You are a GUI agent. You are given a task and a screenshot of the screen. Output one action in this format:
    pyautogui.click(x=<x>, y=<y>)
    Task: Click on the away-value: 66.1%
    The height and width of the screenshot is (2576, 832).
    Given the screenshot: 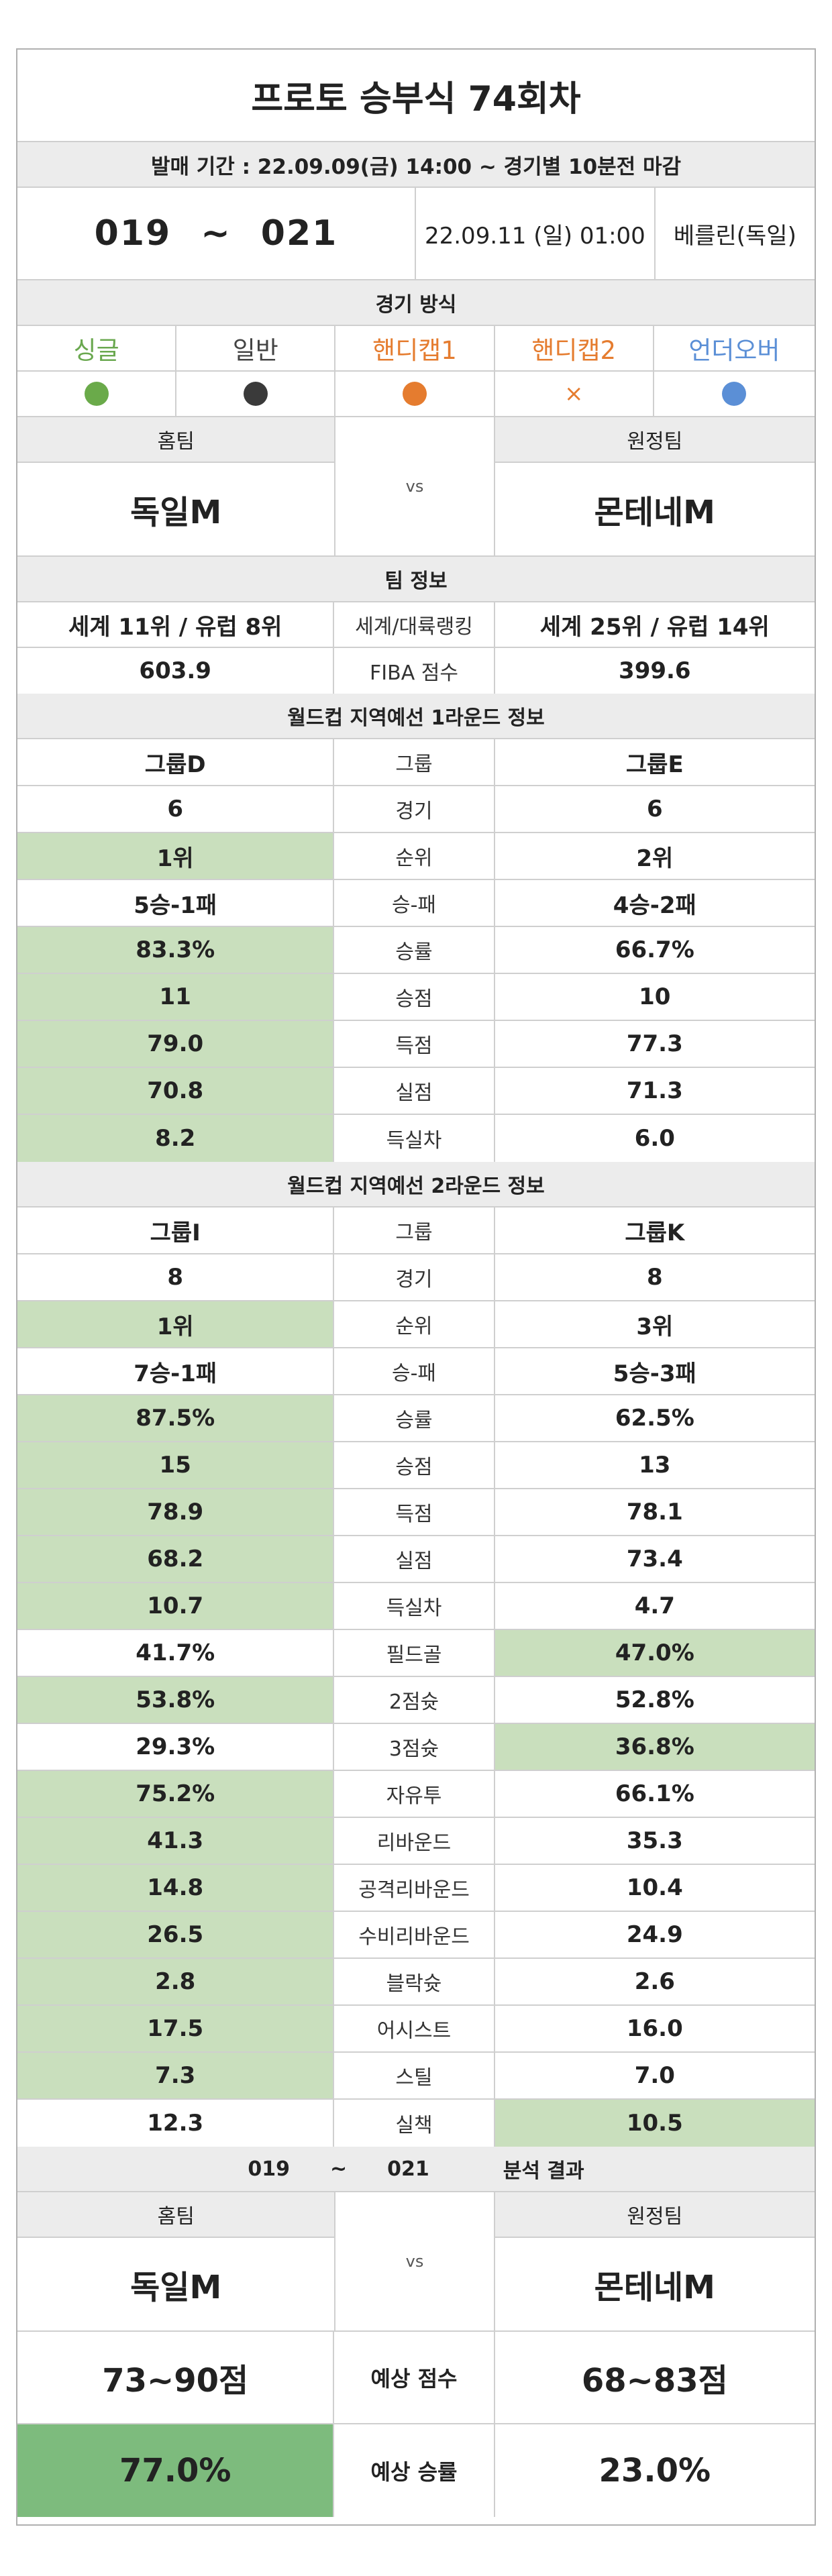 What is the action you would take?
    pyautogui.click(x=655, y=1793)
    